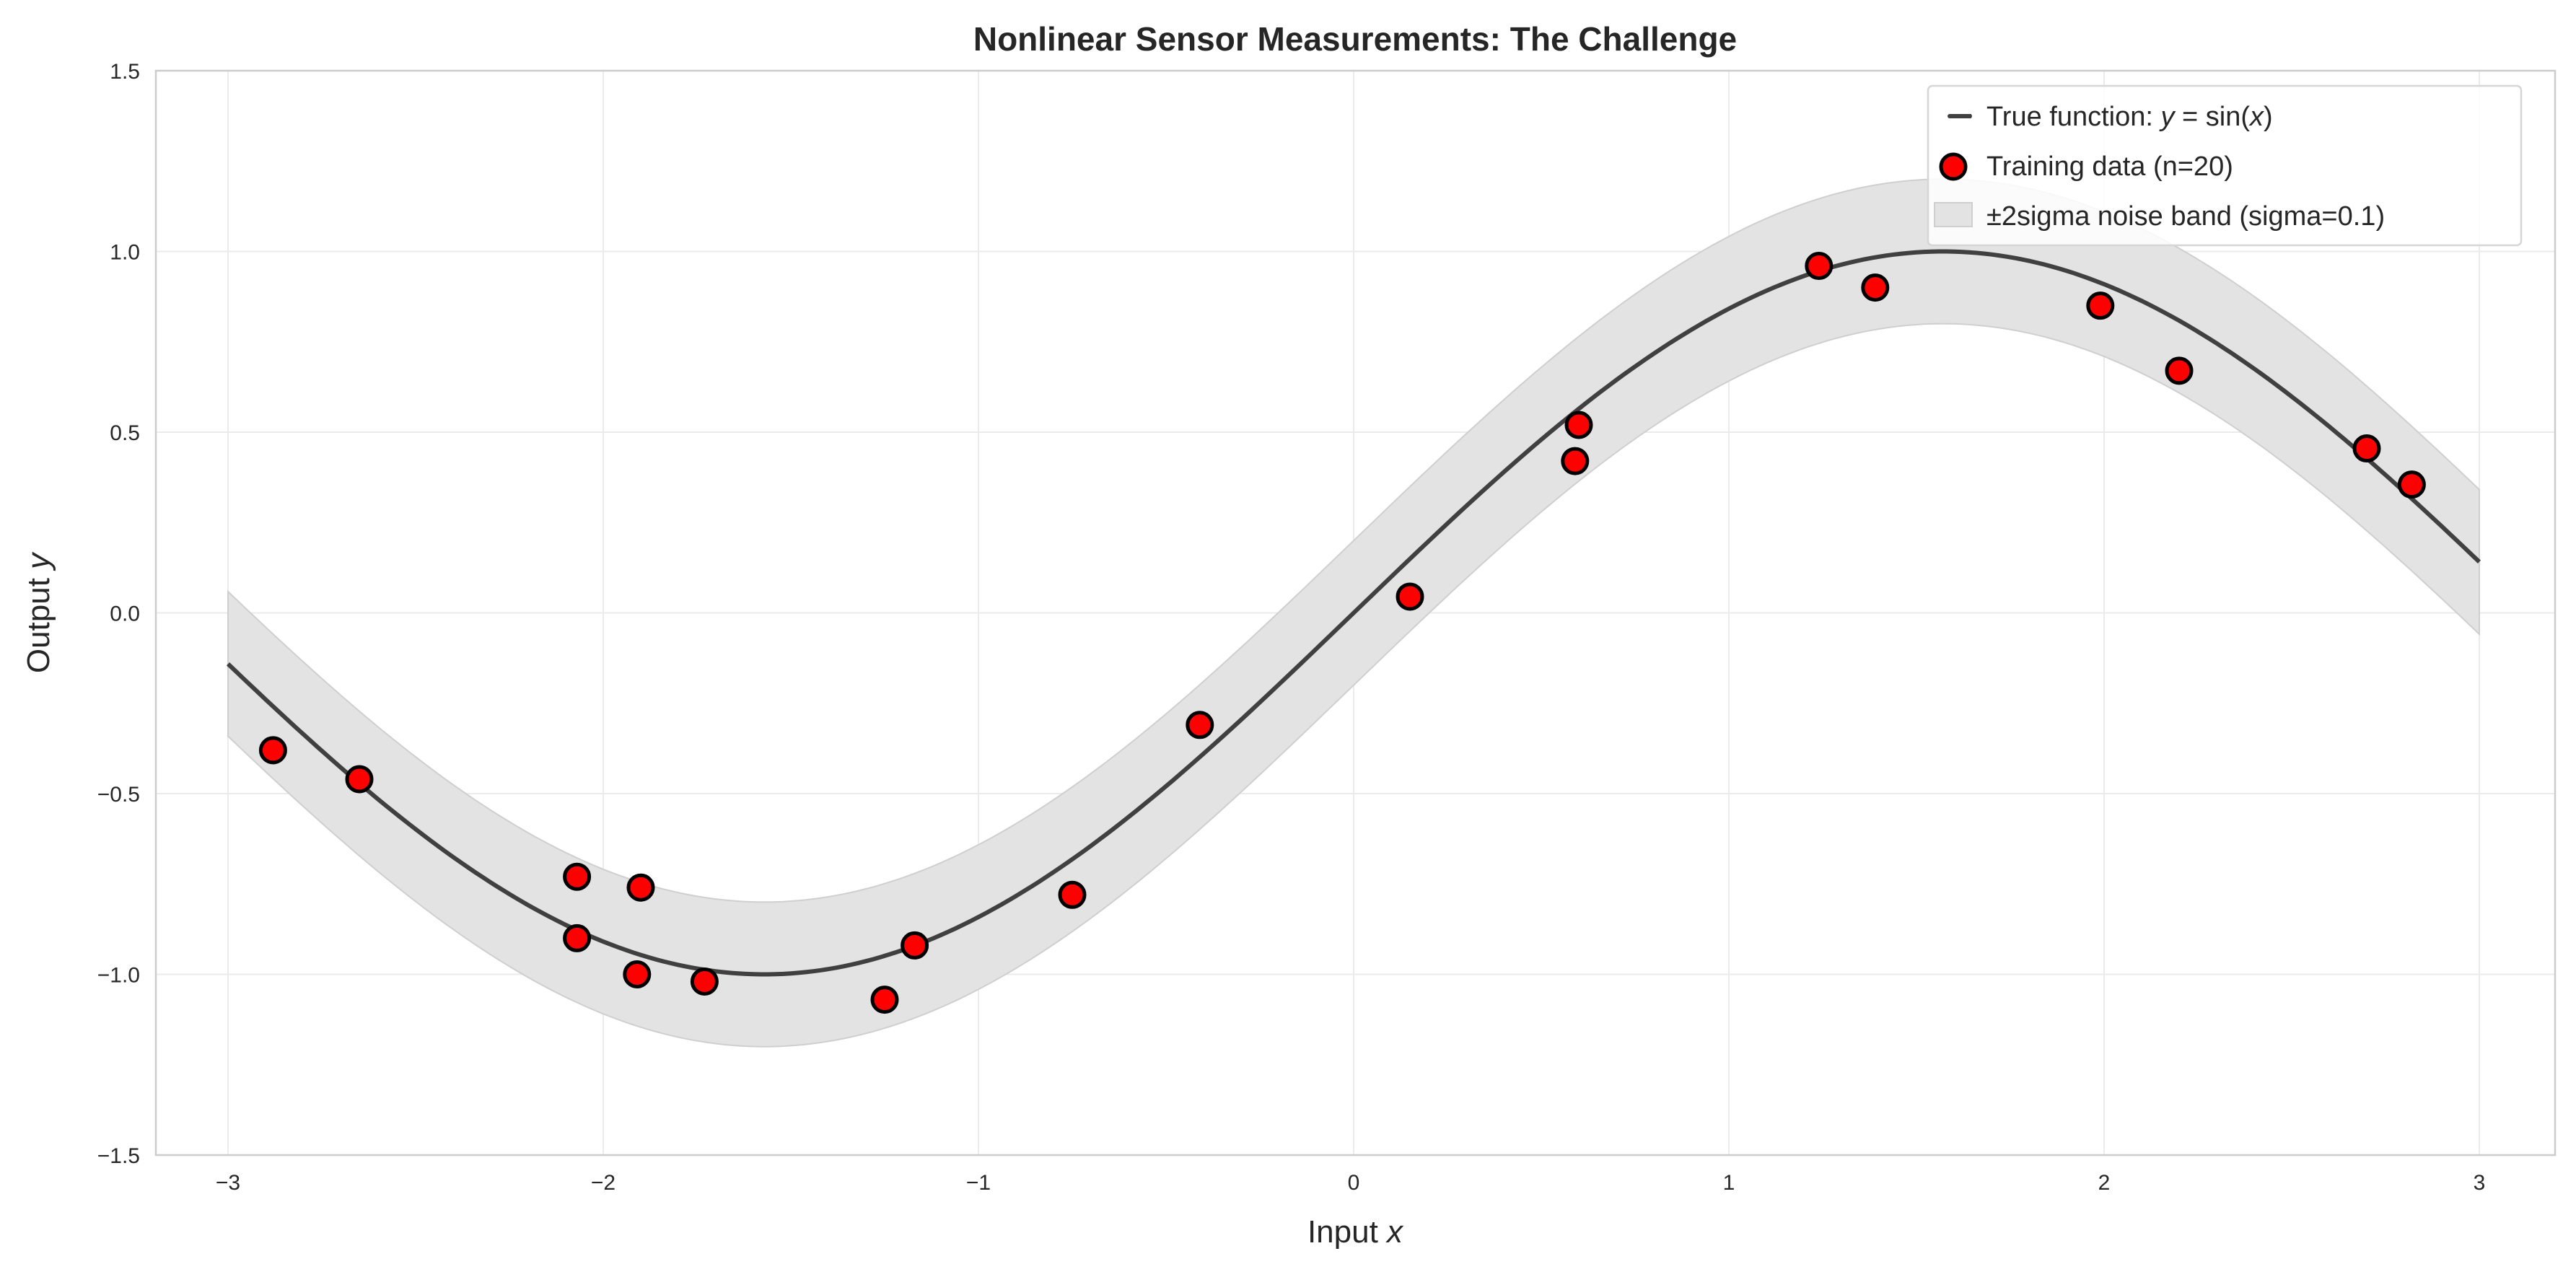 This screenshot has height=1277, width=2576. What do you see at coordinates (2104, 1183) in the screenshot?
I see `x-tick-label: 2` at bounding box center [2104, 1183].